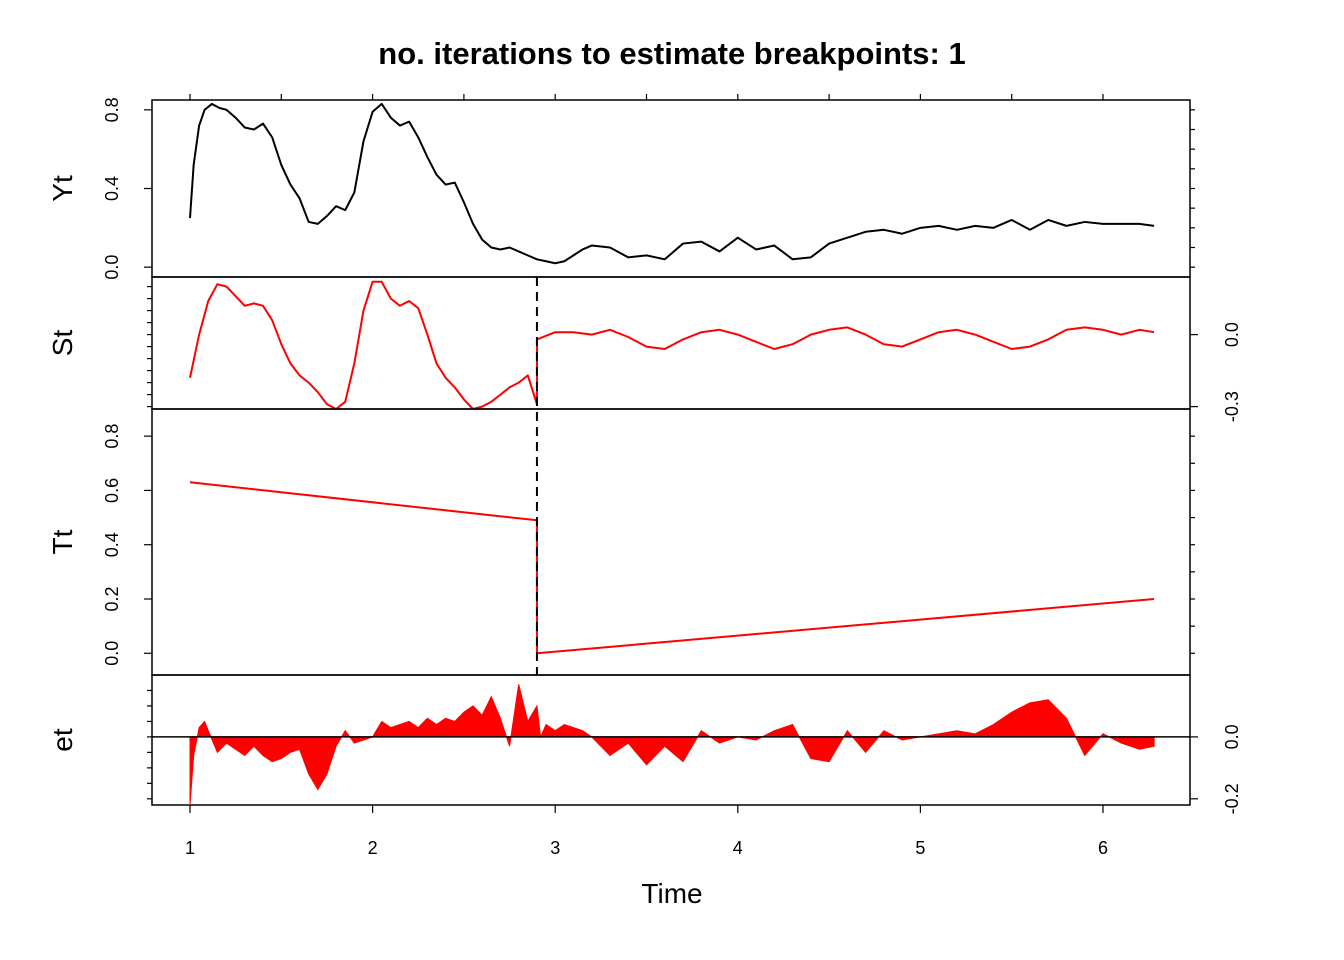 This screenshot has width=1344, height=960. Describe the element at coordinates (1232, 406) in the screenshot. I see `y-tick-label: -0.3` at that location.